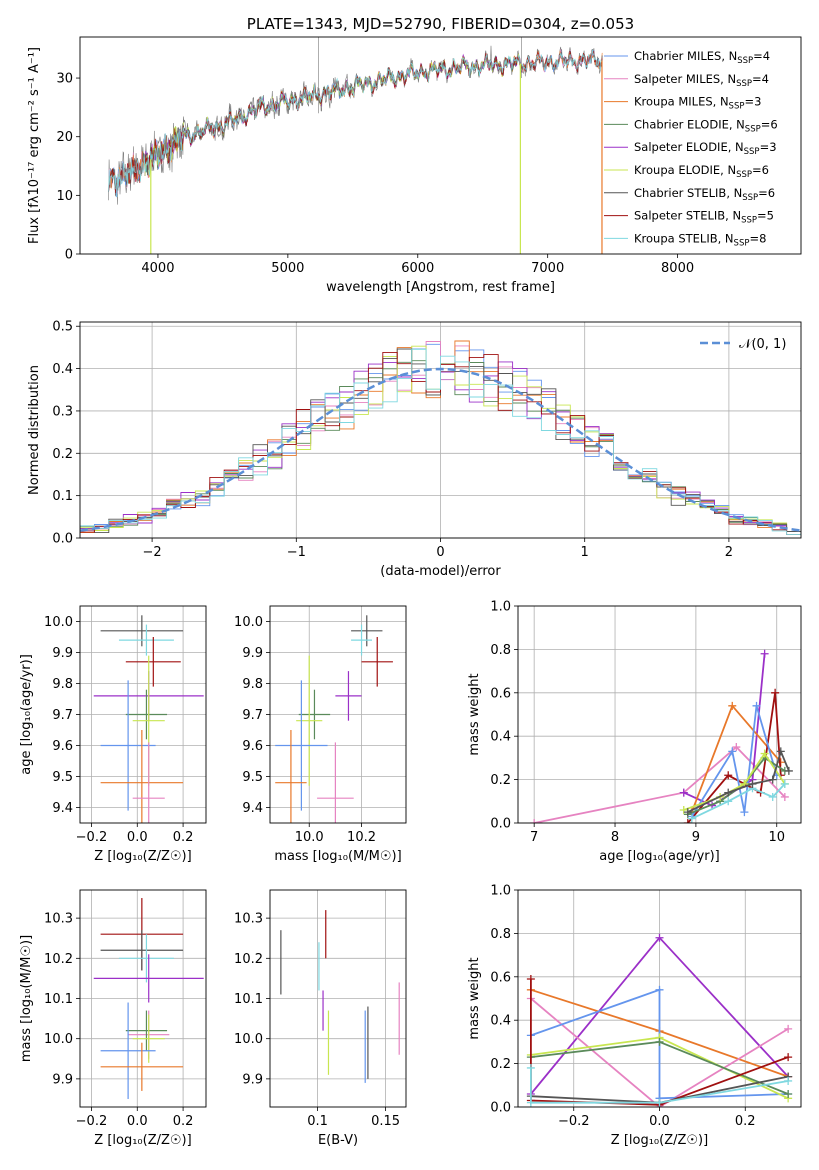  I want to click on observed-spectrum, so click(355, 125).